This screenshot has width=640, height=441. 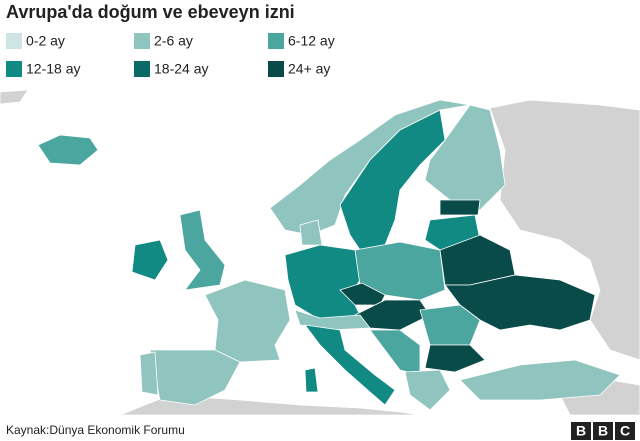 I want to click on italy, so click(x=350, y=365).